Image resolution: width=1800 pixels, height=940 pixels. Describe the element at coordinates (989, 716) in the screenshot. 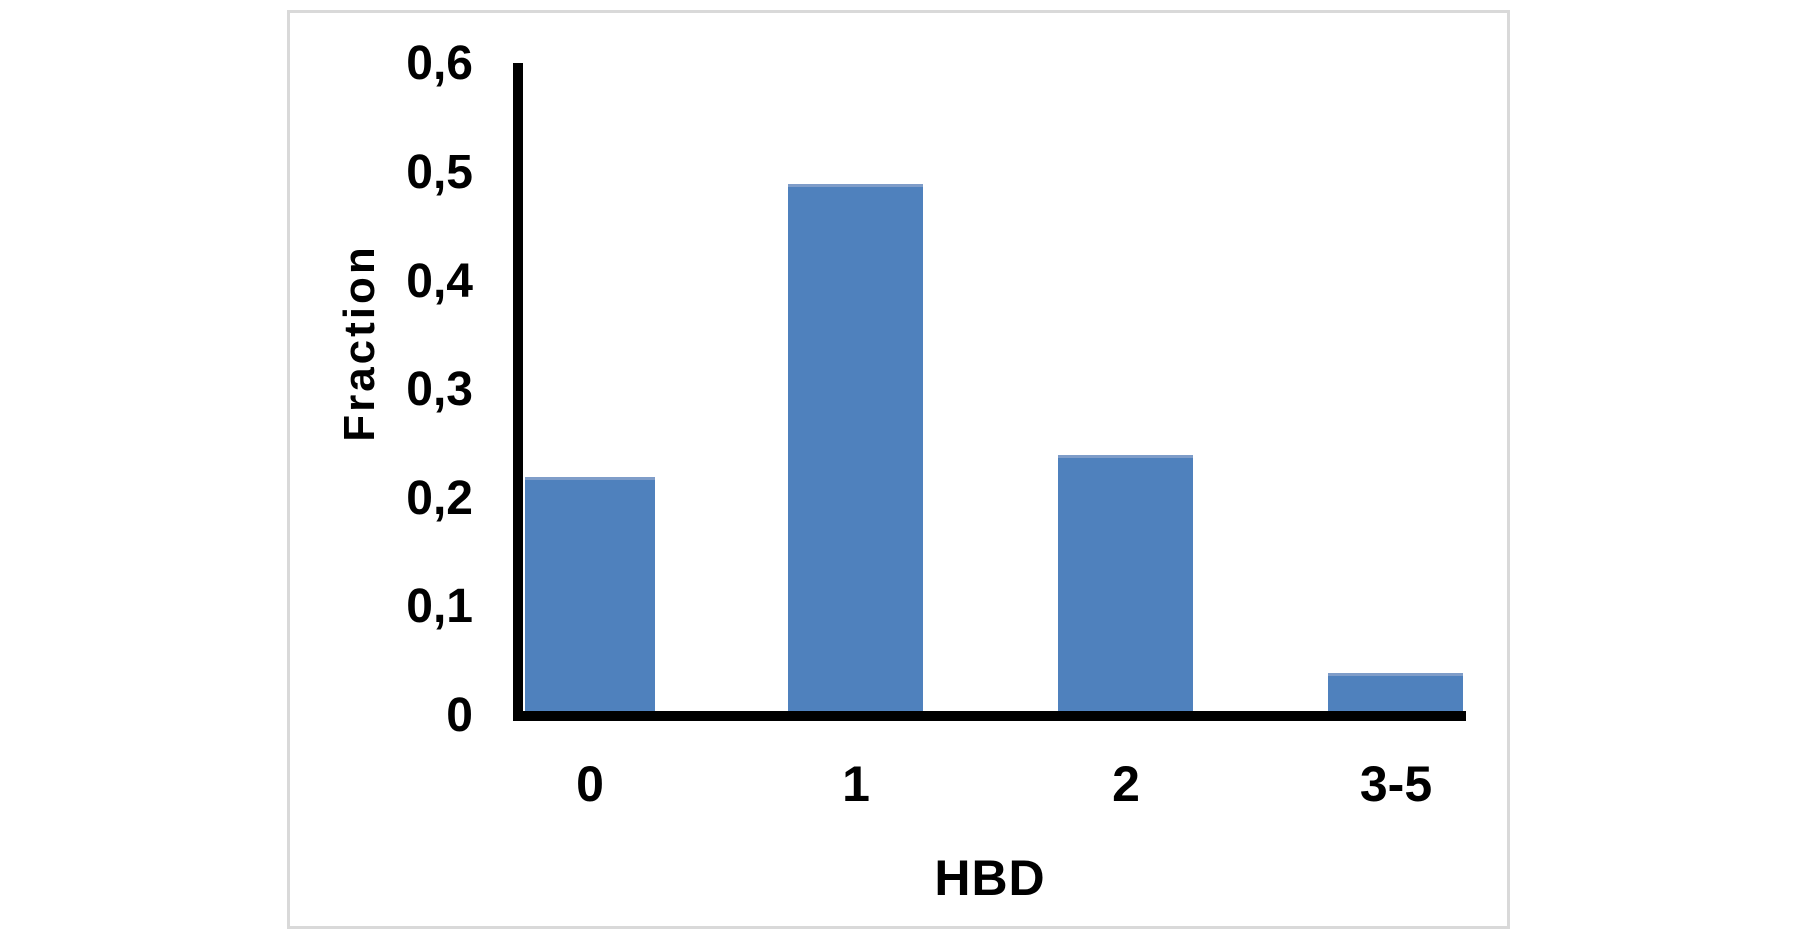

I see `x-axis-line` at that location.